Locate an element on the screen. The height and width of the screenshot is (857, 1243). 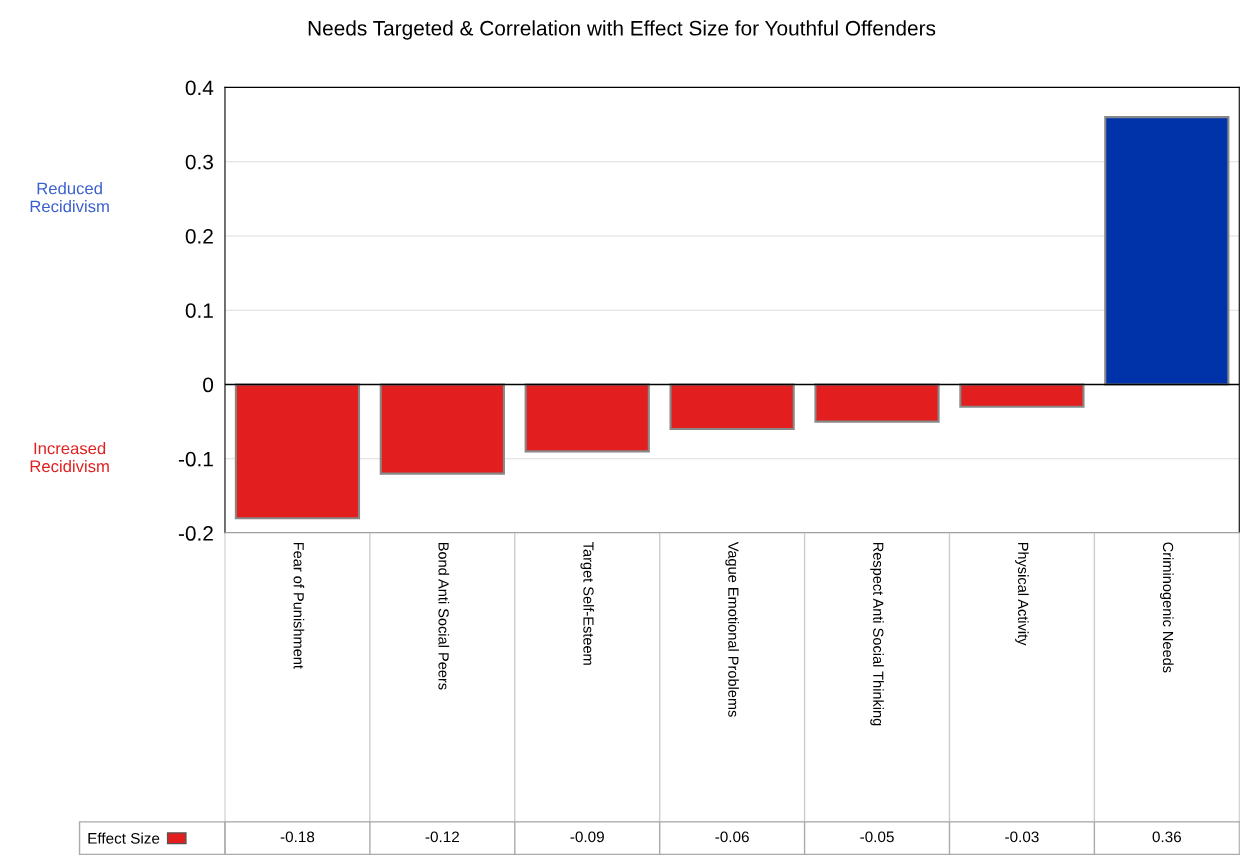
y-tick-label: -0.1 is located at coordinates (195, 459).